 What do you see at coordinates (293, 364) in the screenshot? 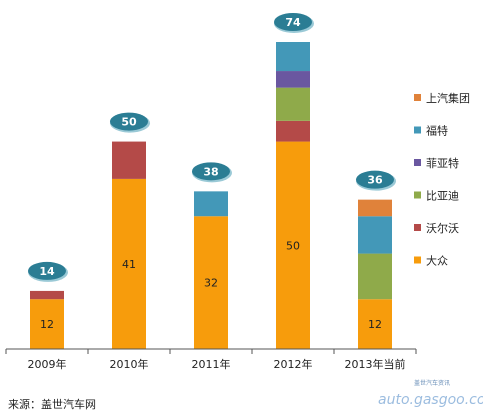
I see `category-label: 2012年` at bounding box center [293, 364].